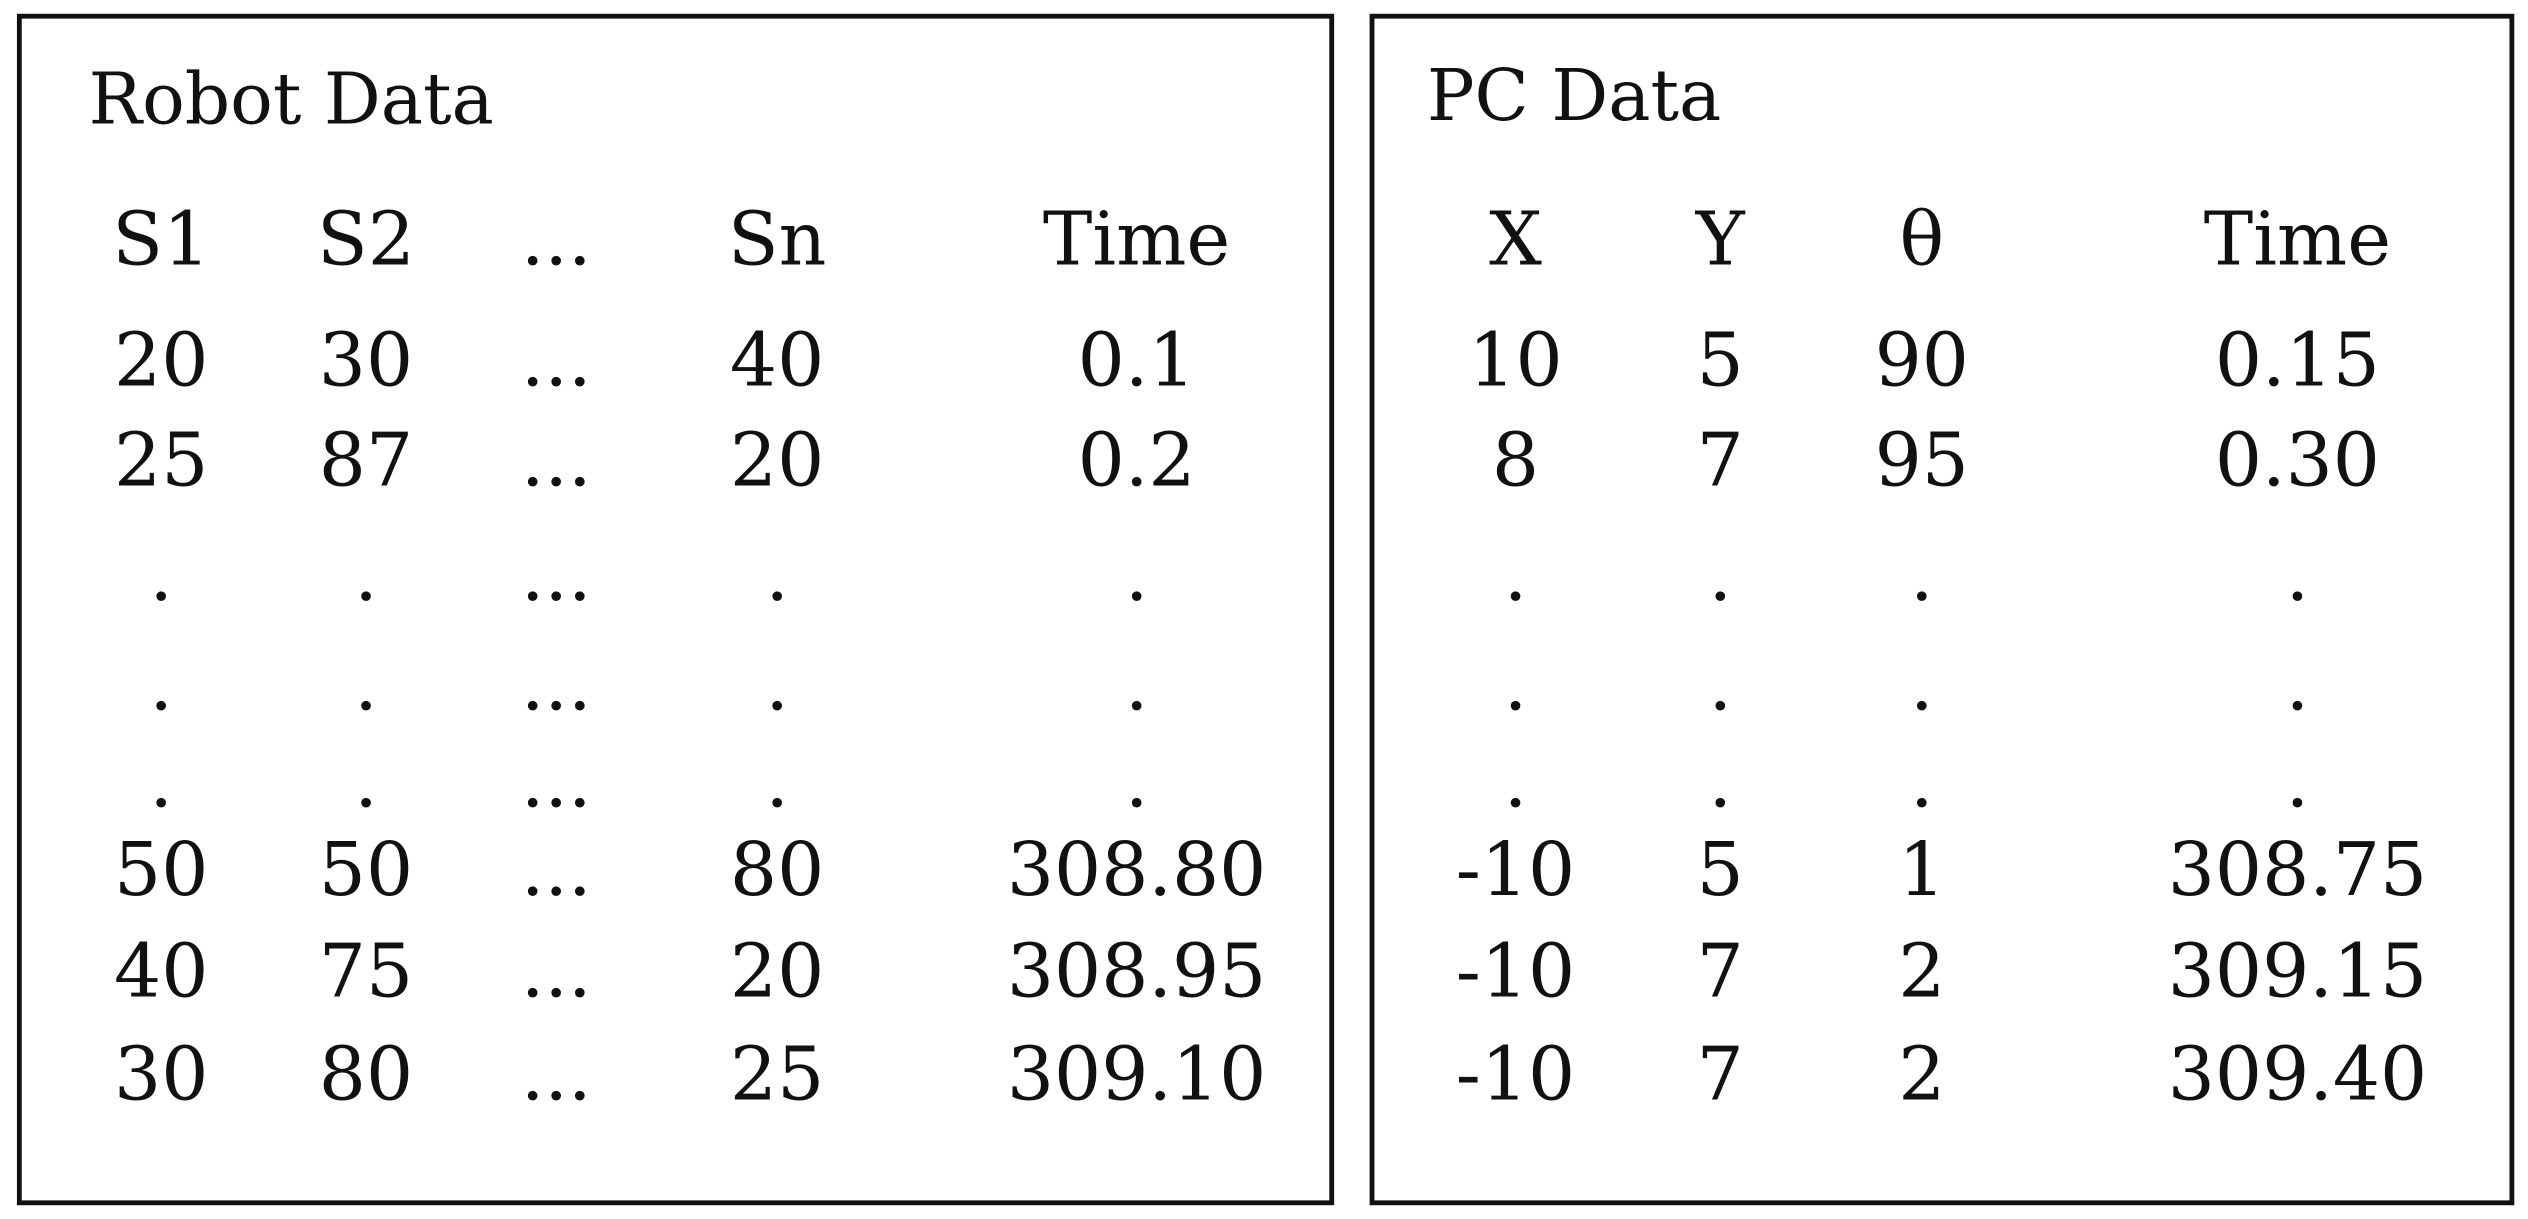  I want to click on column-header: Sn, so click(777, 240).